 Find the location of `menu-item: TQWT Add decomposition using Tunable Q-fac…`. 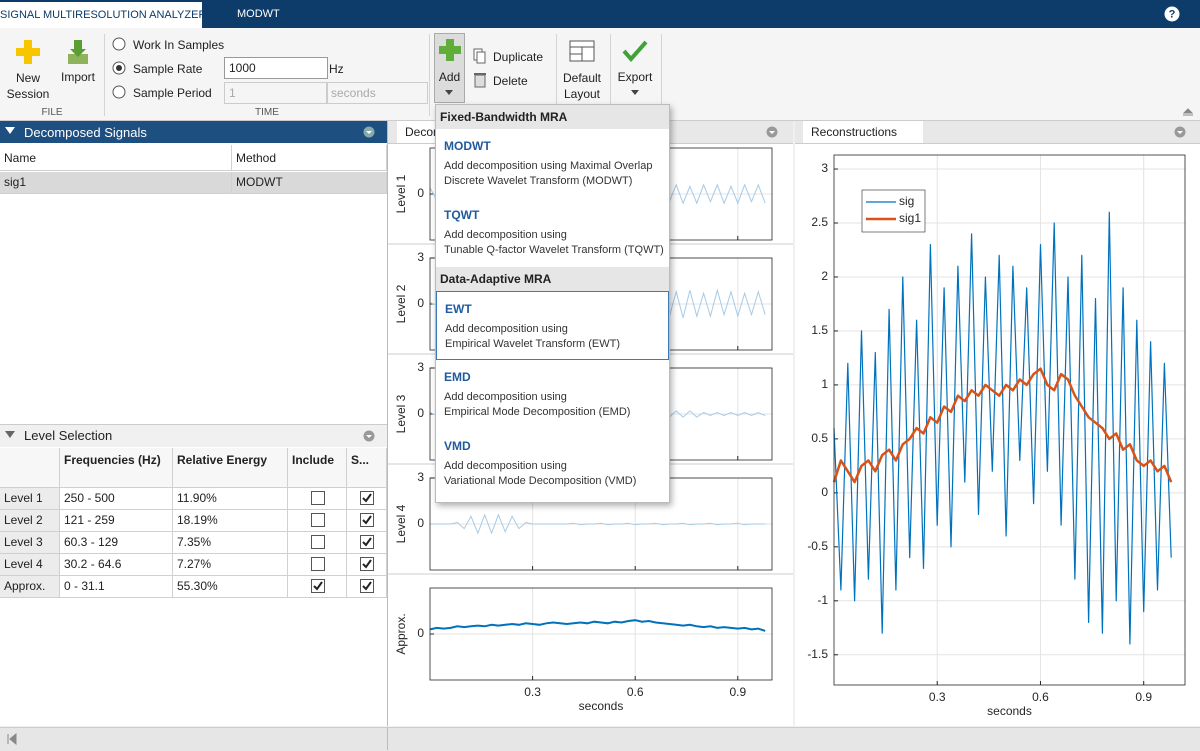

menu-item: TQWT Add decomposition using Tunable Q-fac… is located at coordinates (552, 232).